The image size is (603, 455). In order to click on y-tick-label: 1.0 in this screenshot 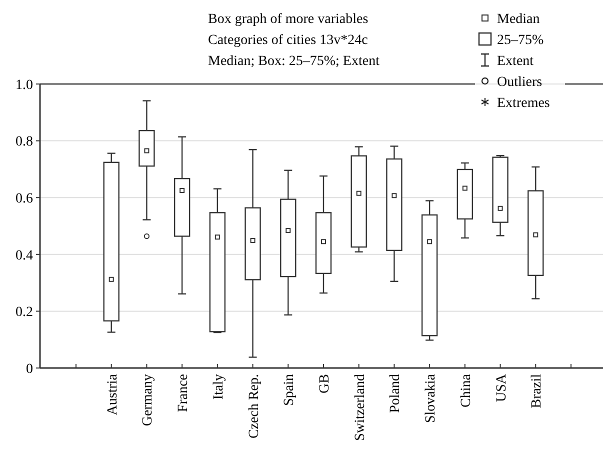, I will do `click(24, 85)`.